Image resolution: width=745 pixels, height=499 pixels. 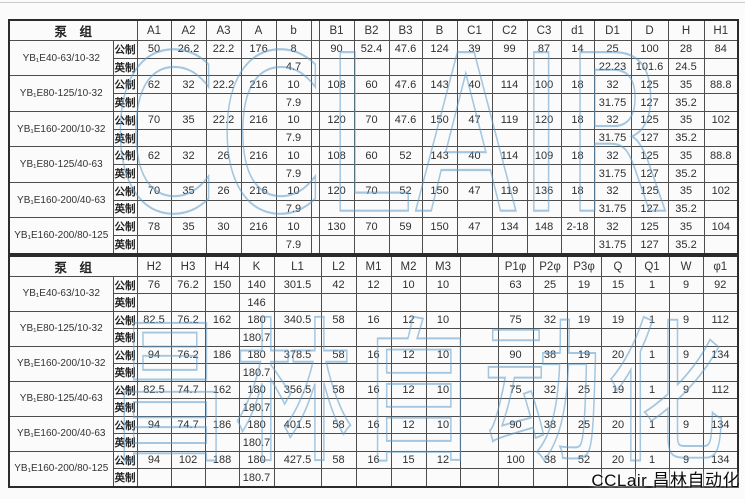 I want to click on column-header: W, so click(x=686, y=266).